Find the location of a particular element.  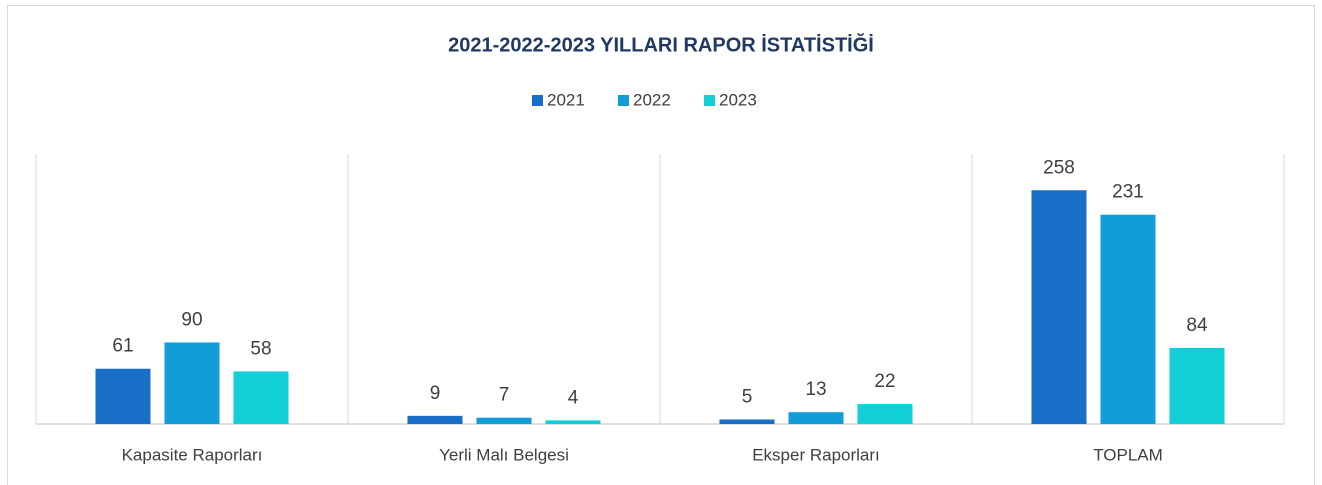

chart-title: 2021-2022-2023 YILLARI RAPOR İSTATİSTİĞİ is located at coordinates (661, 44).